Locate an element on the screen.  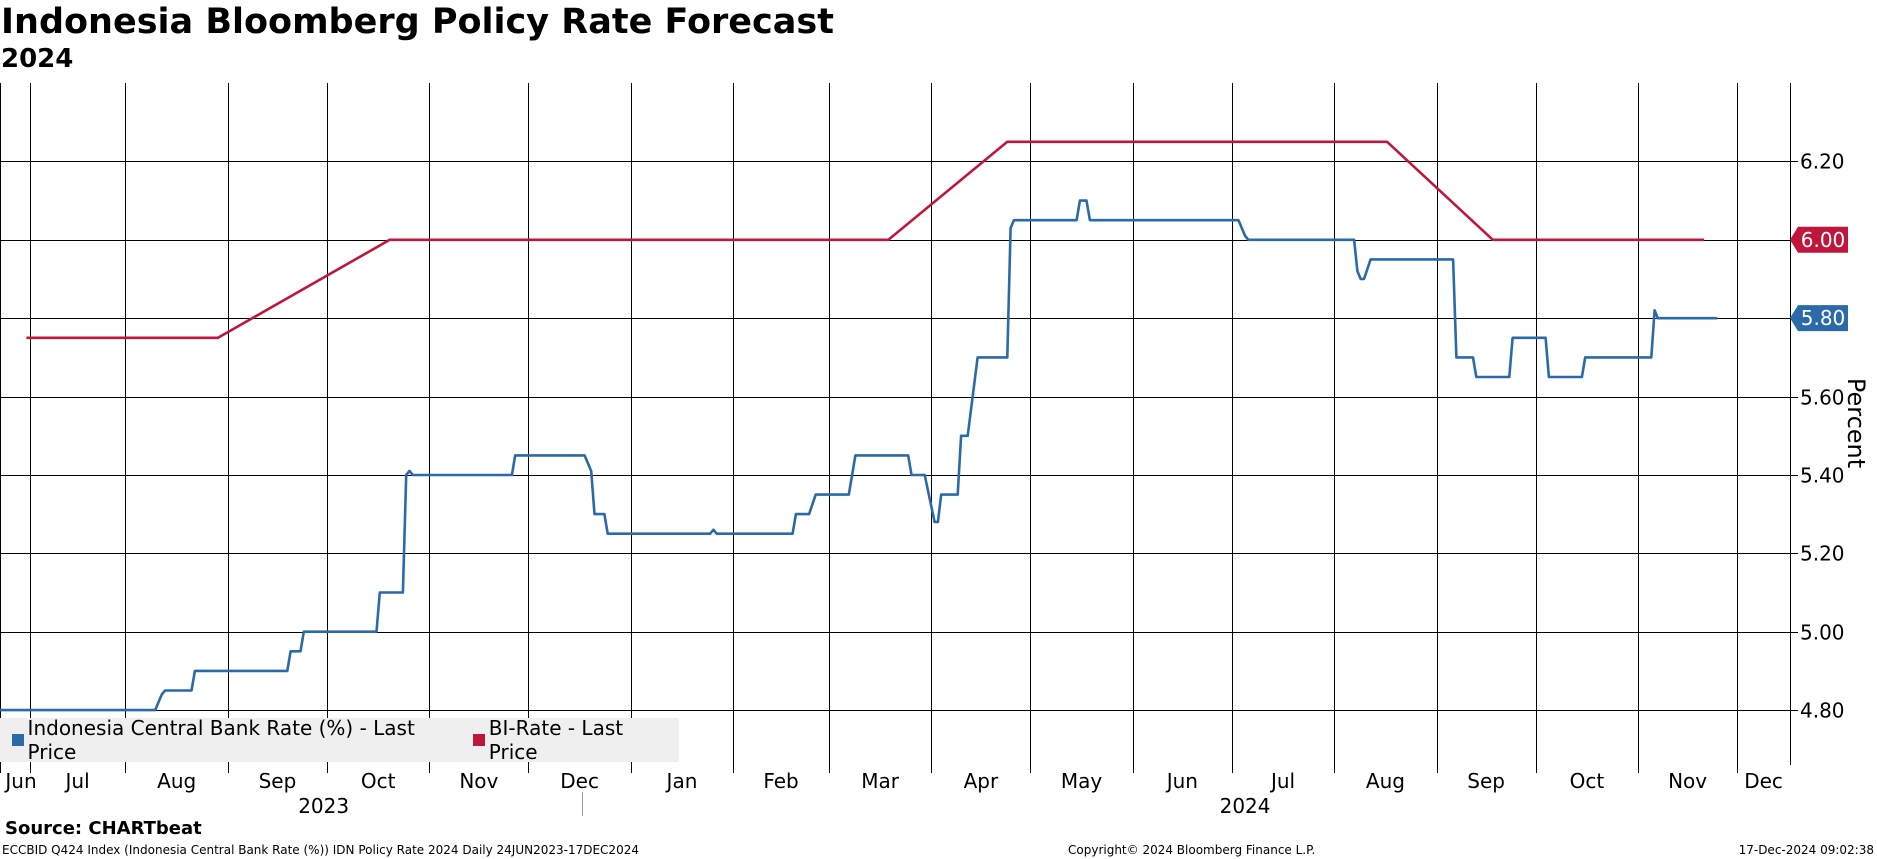
x-tick-label: Apr is located at coordinates (981, 781).